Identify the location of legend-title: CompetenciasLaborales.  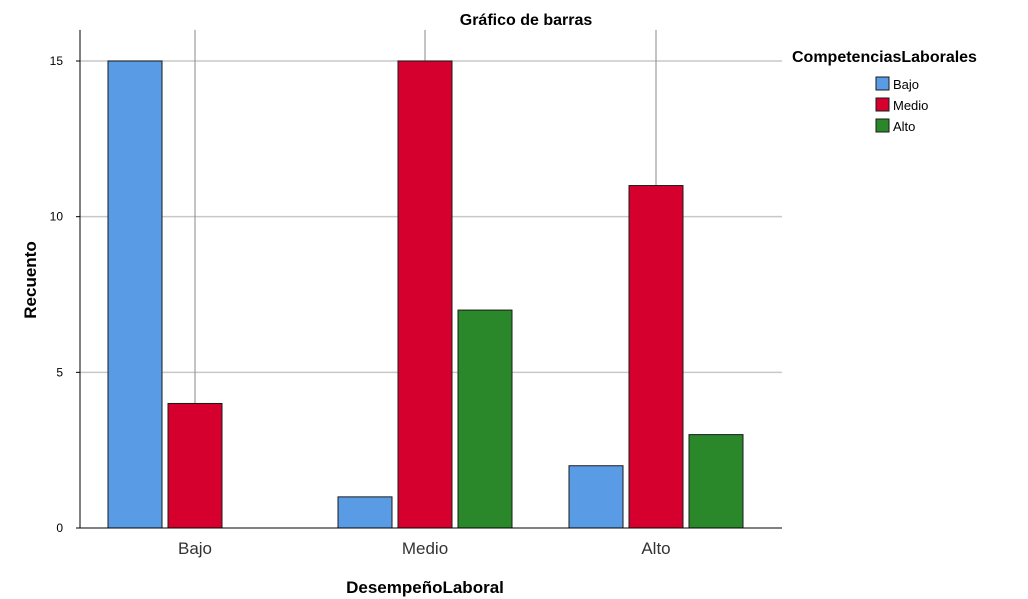
(884, 57).